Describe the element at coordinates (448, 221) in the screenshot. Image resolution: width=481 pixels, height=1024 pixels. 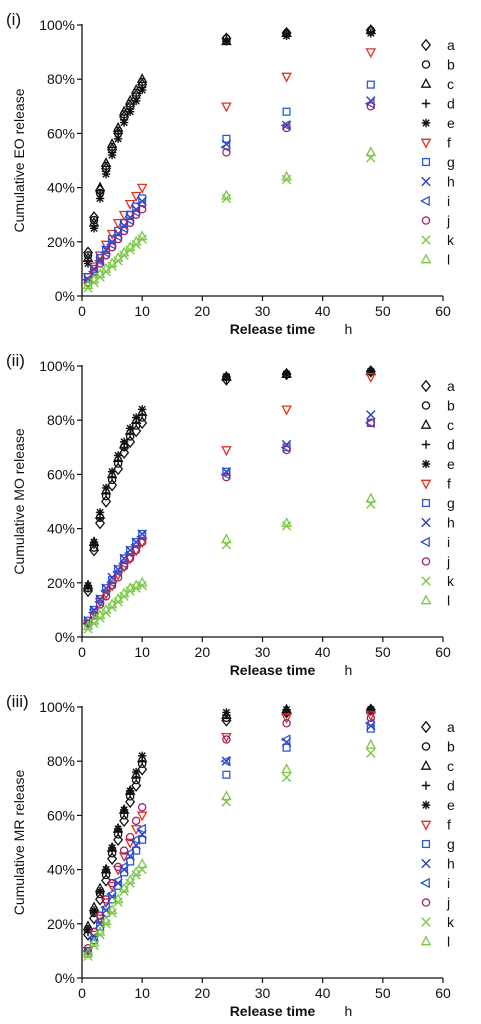
I see `legend-label-j: j` at that location.